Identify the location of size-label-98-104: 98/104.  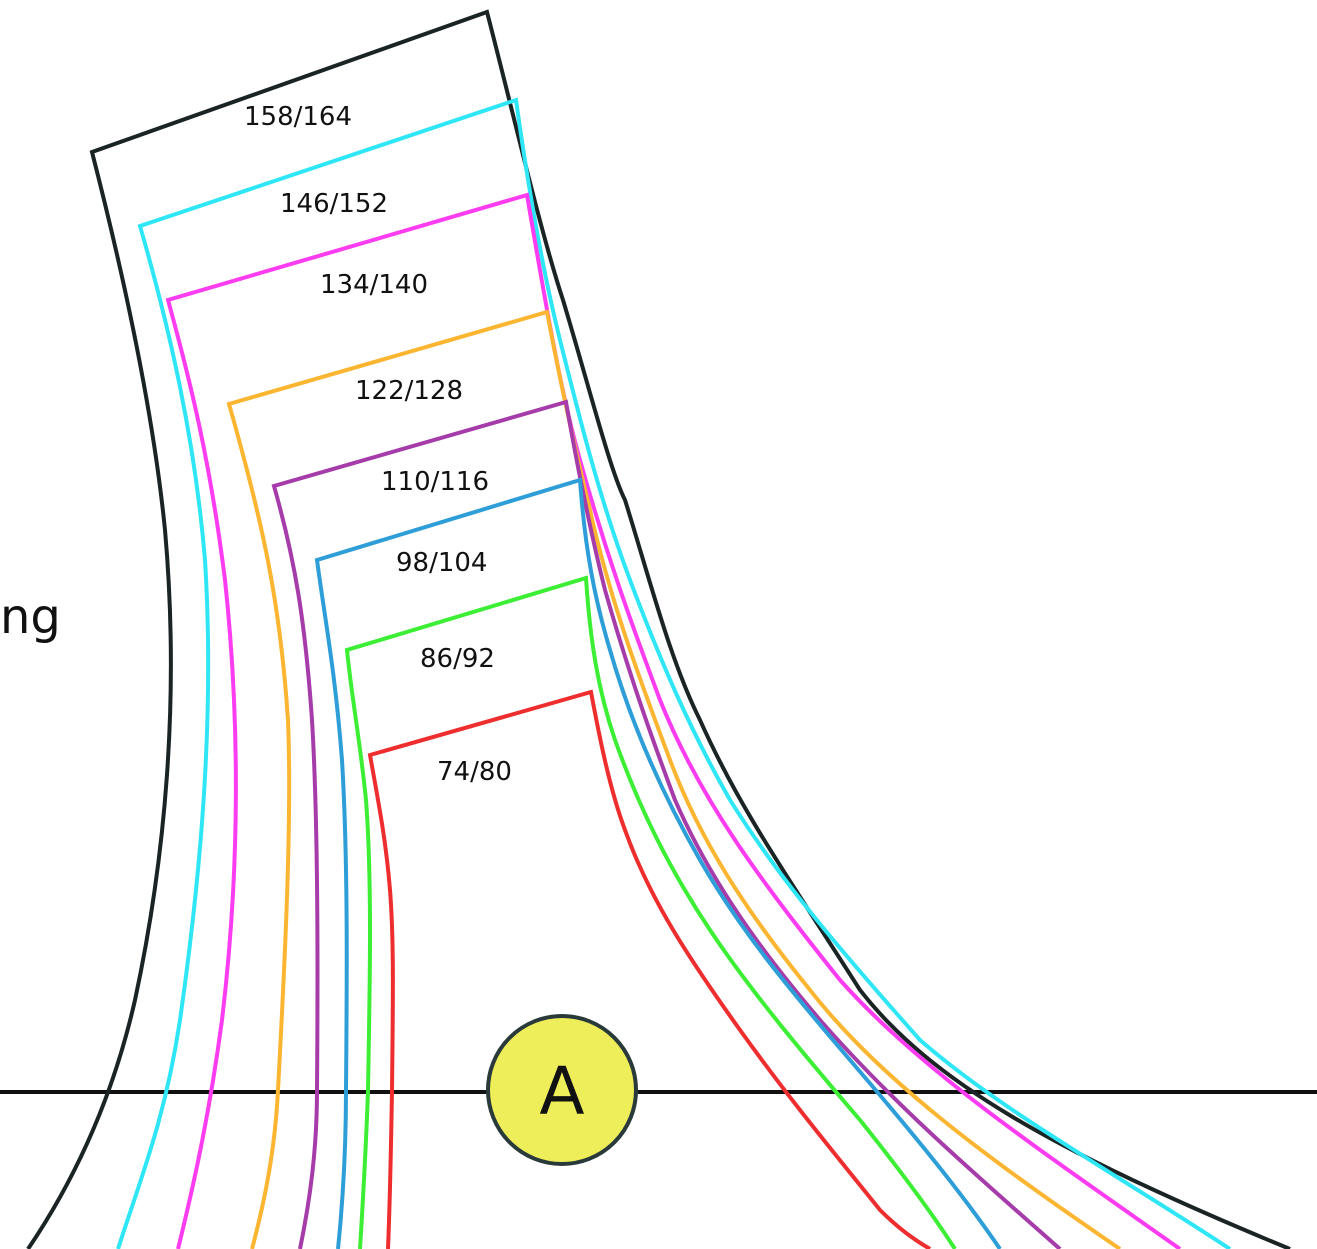
(441, 563).